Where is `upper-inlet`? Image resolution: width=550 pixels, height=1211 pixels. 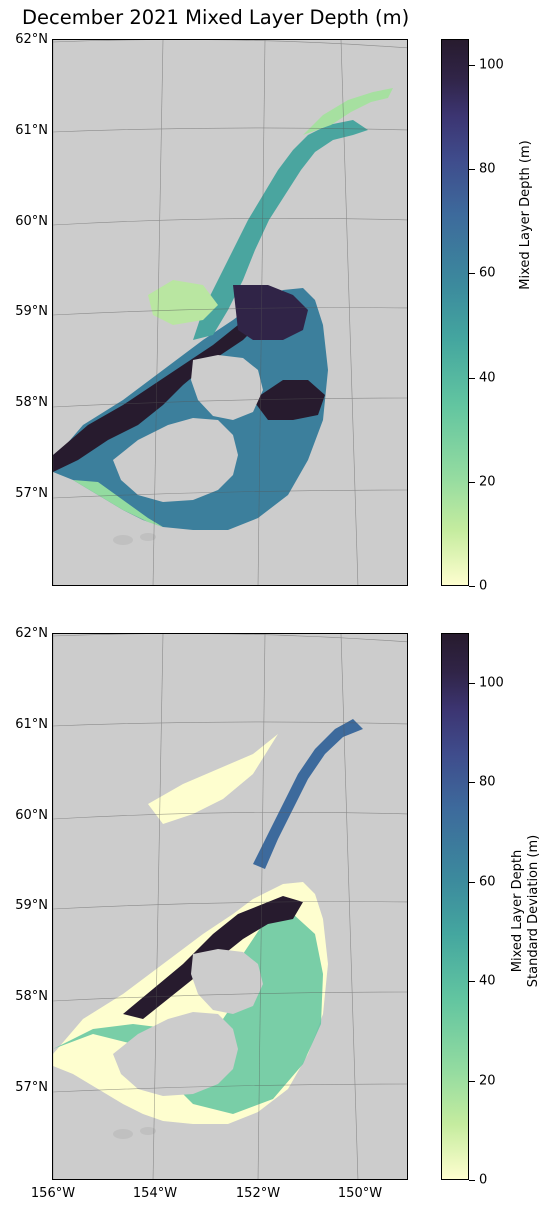 upper-inlet is located at coordinates (348, 111).